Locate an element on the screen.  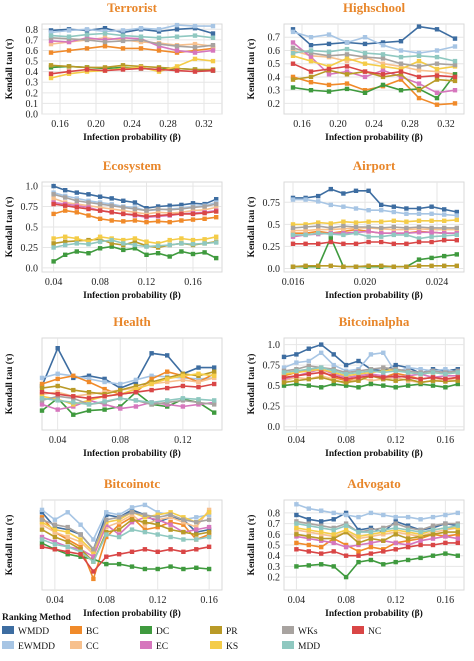
y-tick-label: 0.8 is located at coordinates (274, 513).